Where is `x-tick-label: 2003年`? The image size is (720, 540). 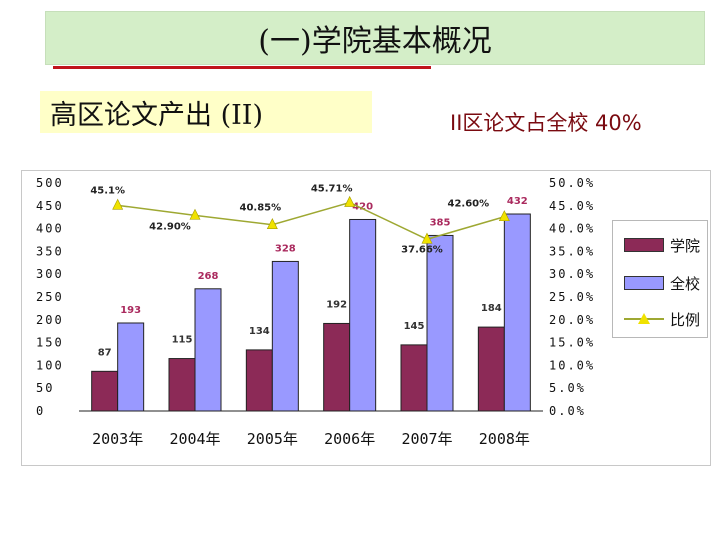
x-tick-label: 2003年 is located at coordinates (117, 439).